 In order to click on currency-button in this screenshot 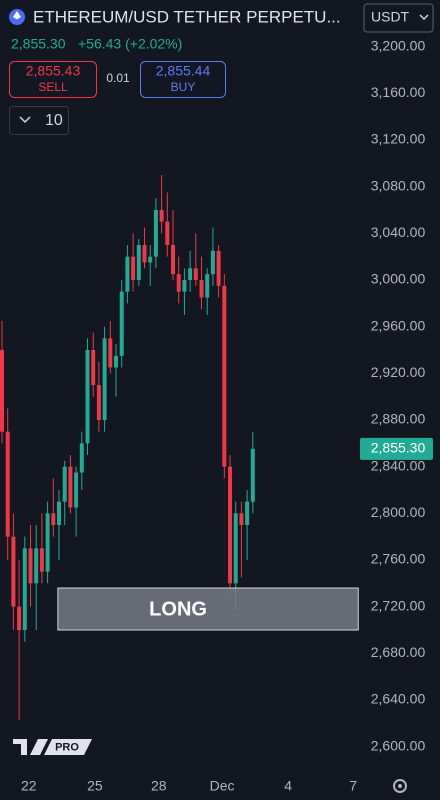, I will do `click(398, 18)`.